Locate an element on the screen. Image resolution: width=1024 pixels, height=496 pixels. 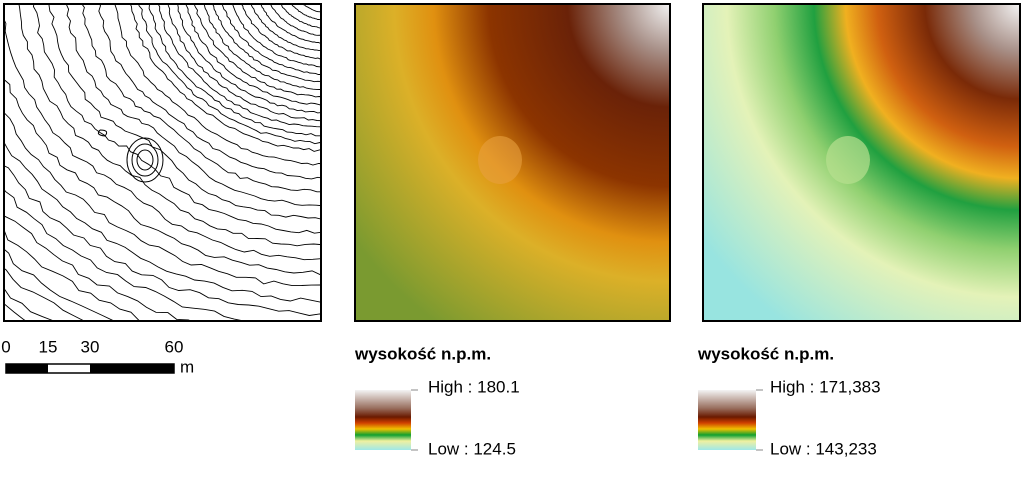
legend-high: High : 171,383 is located at coordinates (825, 386).